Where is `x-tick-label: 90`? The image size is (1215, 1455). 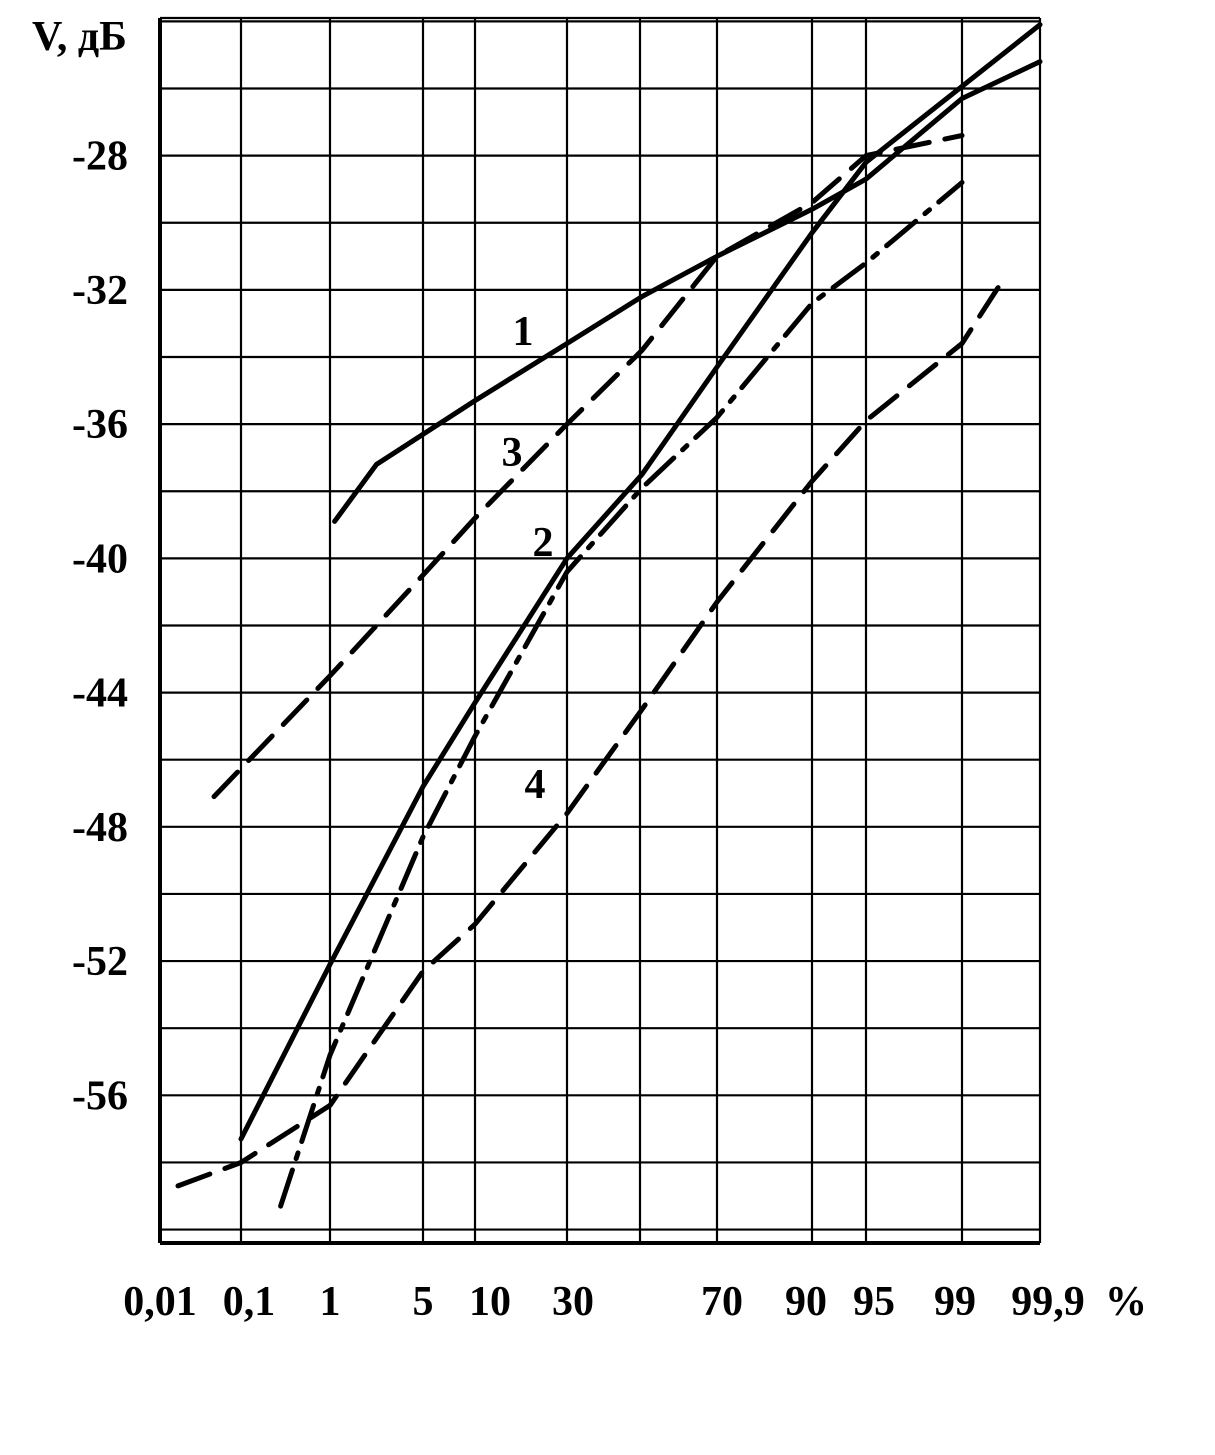 x-tick-label: 90 is located at coordinates (806, 1302).